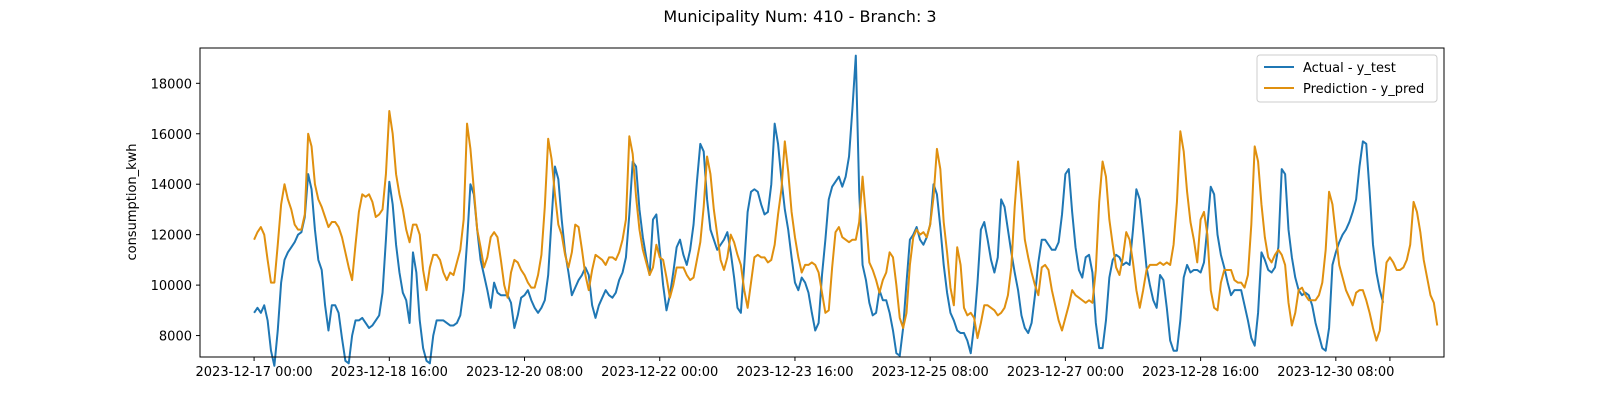 Image resolution: width=1600 pixels, height=400 pixels. Describe the element at coordinates (1349, 68) in the screenshot. I see `legend-label-actual: Actual - y_test` at that location.